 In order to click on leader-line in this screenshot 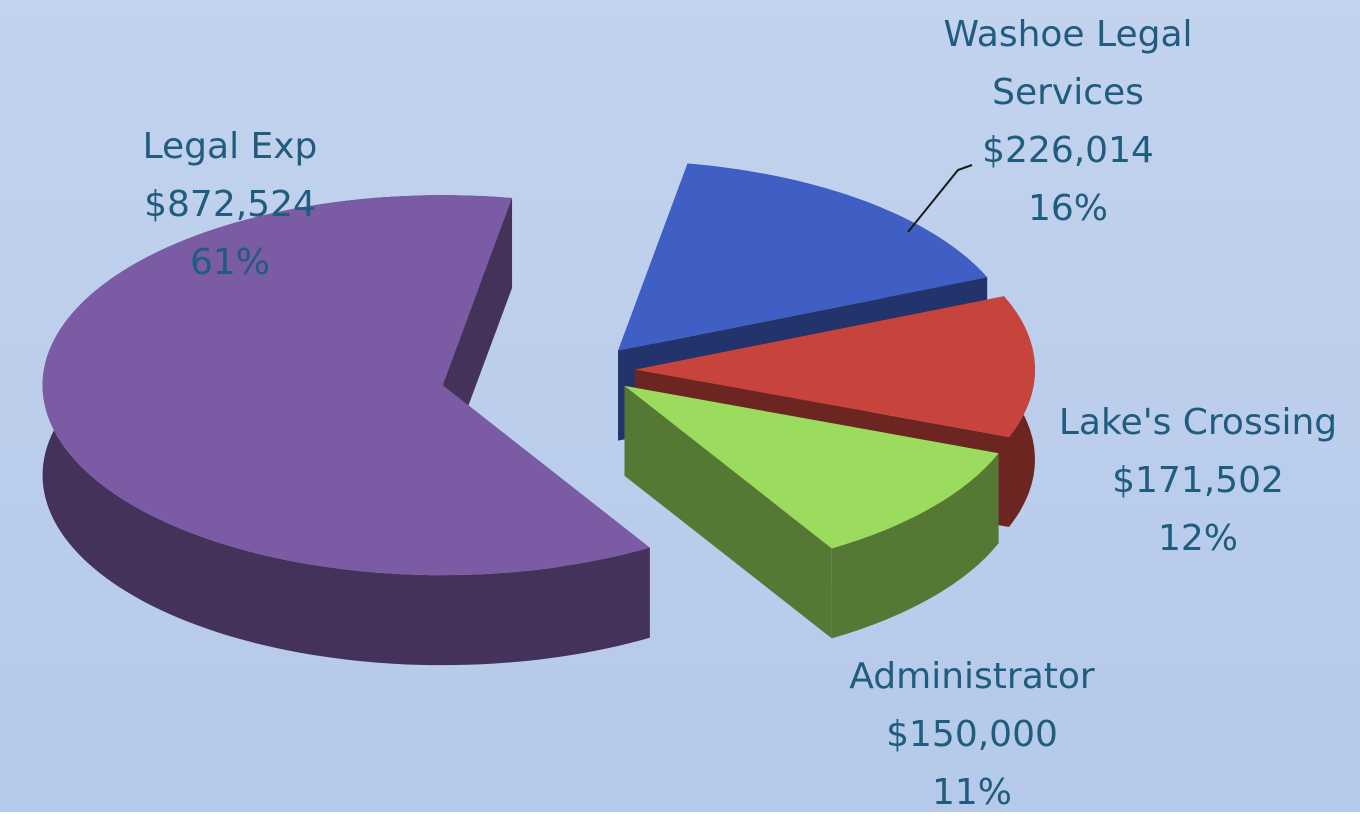, I will do `click(940, 198)`.